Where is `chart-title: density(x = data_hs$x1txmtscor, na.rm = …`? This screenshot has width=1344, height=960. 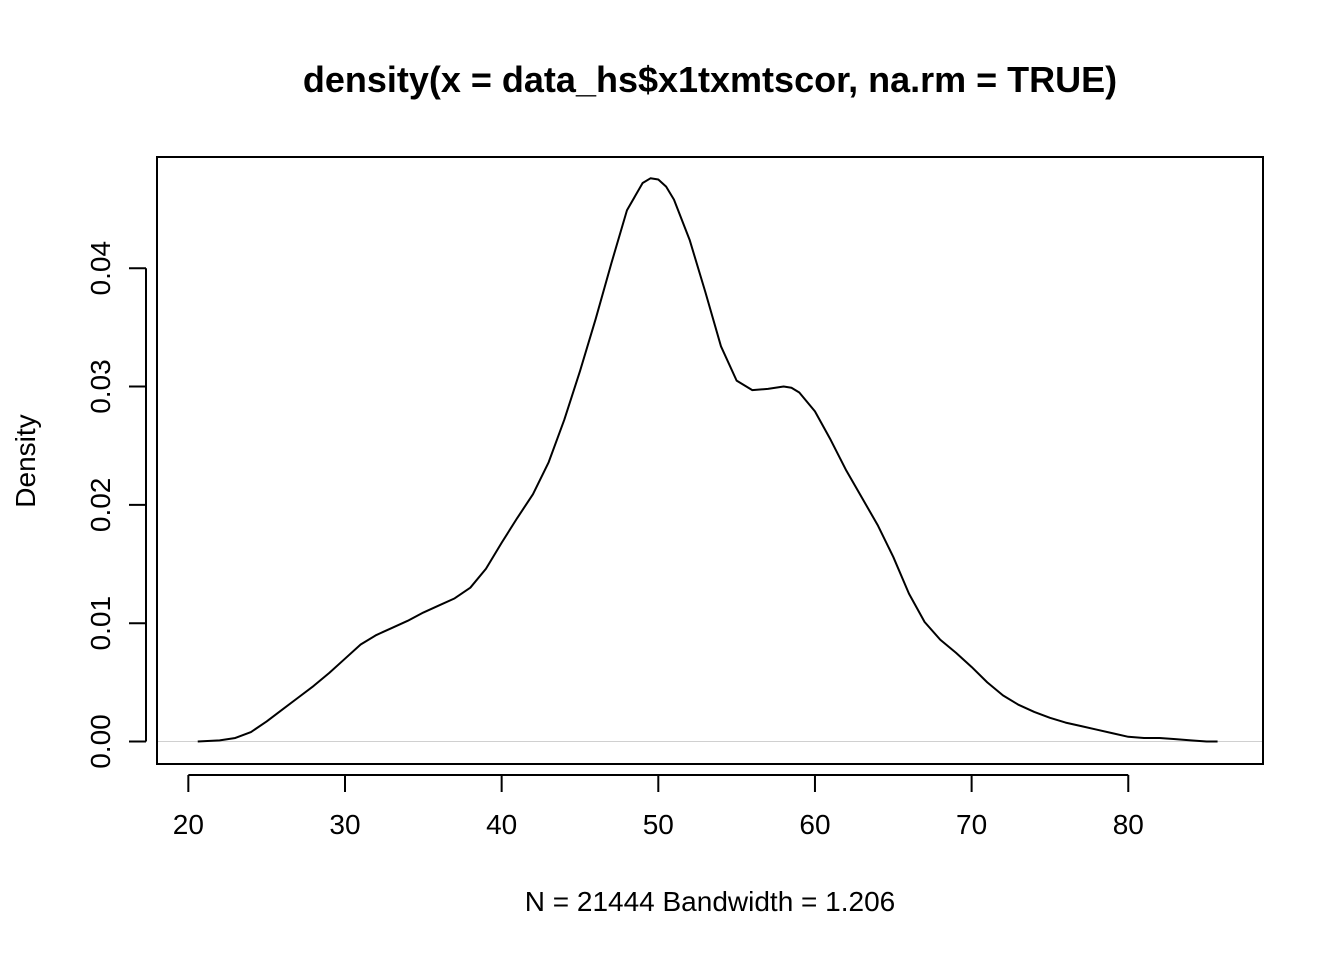 chart-title: density(x = data_hs$x1txmtscor, na.rm = … is located at coordinates (710, 79).